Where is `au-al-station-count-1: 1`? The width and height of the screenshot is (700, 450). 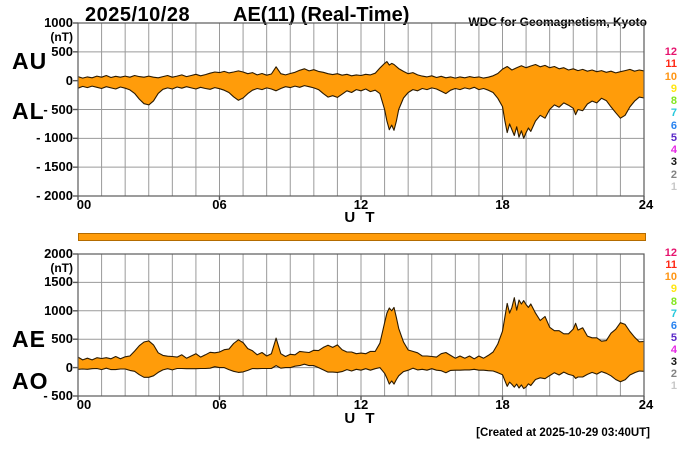 au-al-station-count-1: 1 is located at coordinates (673, 186).